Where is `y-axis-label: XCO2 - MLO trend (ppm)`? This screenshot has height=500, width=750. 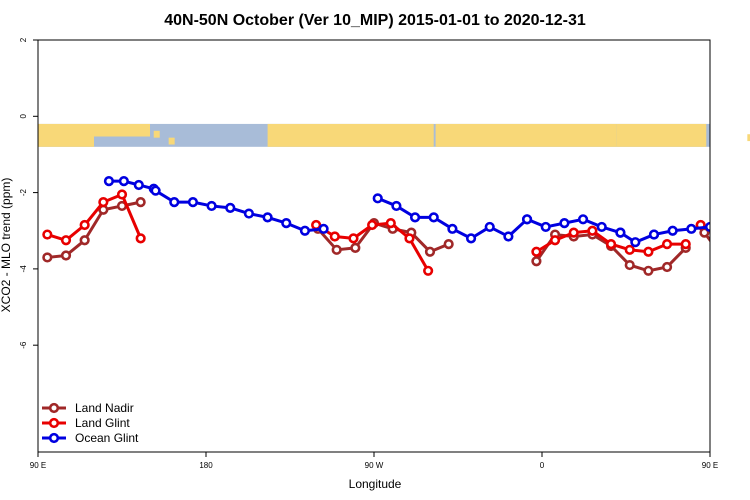
y-axis-label: XCO2 - MLO trend (ppm) is located at coordinates (6, 245).